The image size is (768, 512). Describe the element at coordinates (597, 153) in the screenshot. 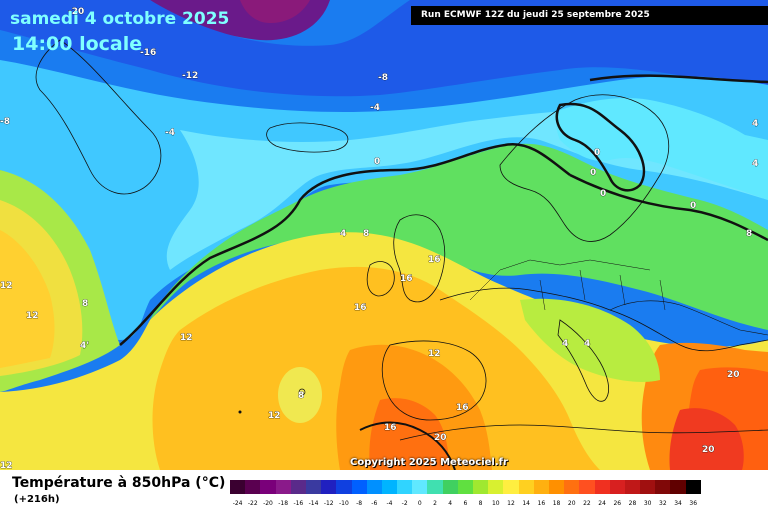

I see `iso-label: 0` at that location.